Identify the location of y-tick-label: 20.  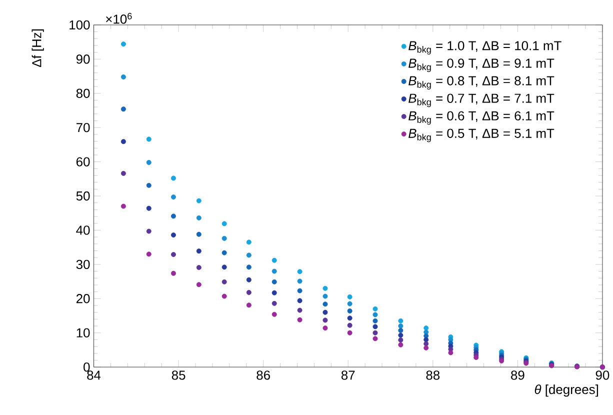
(83, 299).